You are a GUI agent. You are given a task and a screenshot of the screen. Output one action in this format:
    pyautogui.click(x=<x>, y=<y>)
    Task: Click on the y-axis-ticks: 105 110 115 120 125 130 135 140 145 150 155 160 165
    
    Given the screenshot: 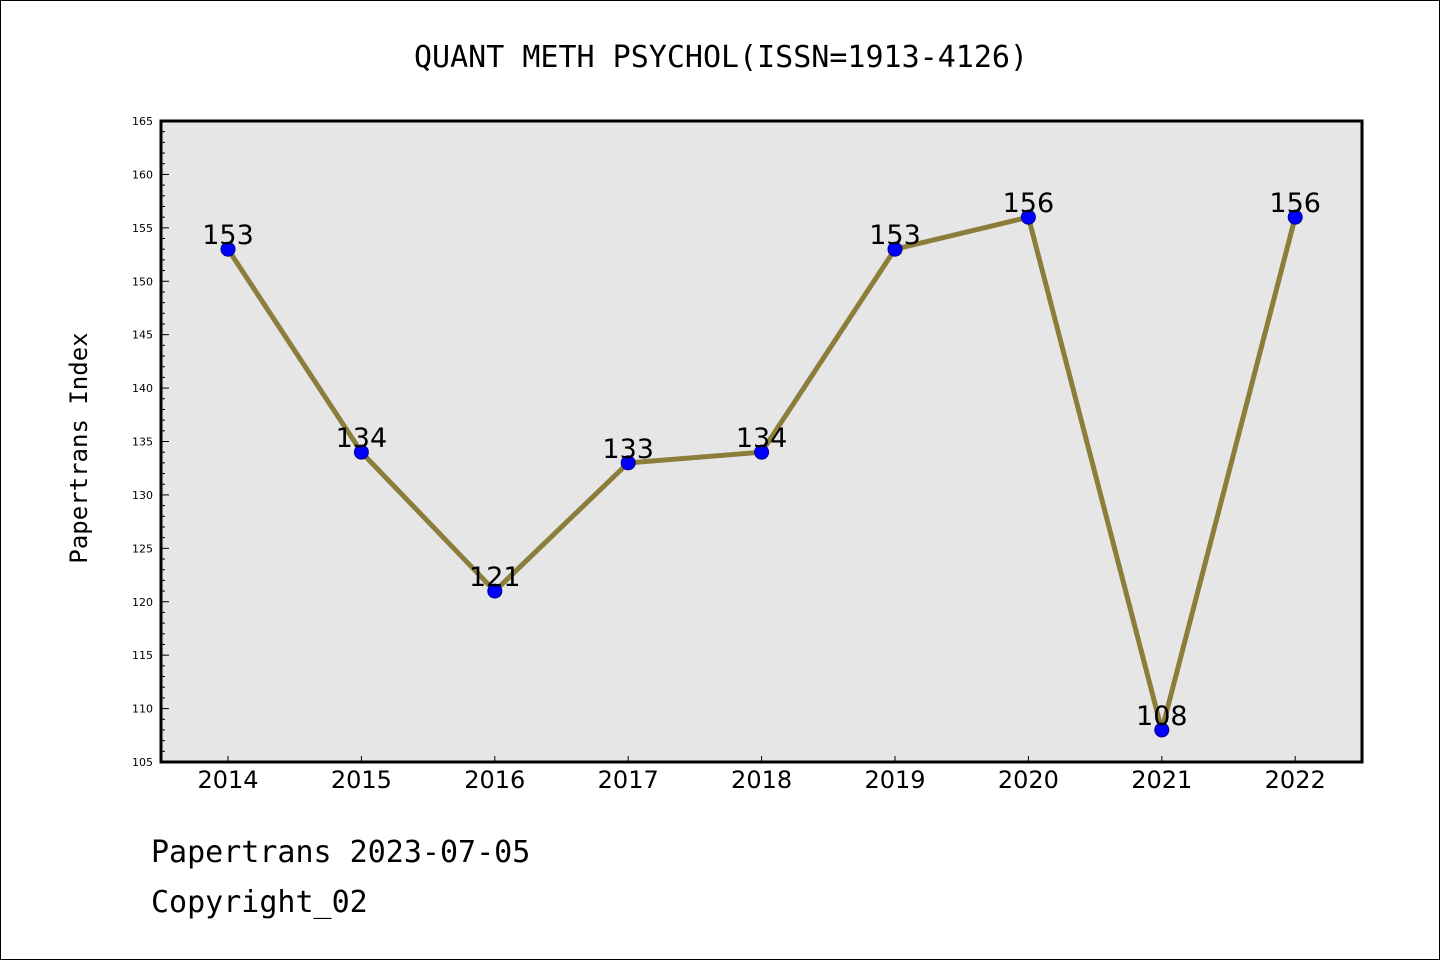 What is the action you would take?
    pyautogui.click(x=150, y=442)
    